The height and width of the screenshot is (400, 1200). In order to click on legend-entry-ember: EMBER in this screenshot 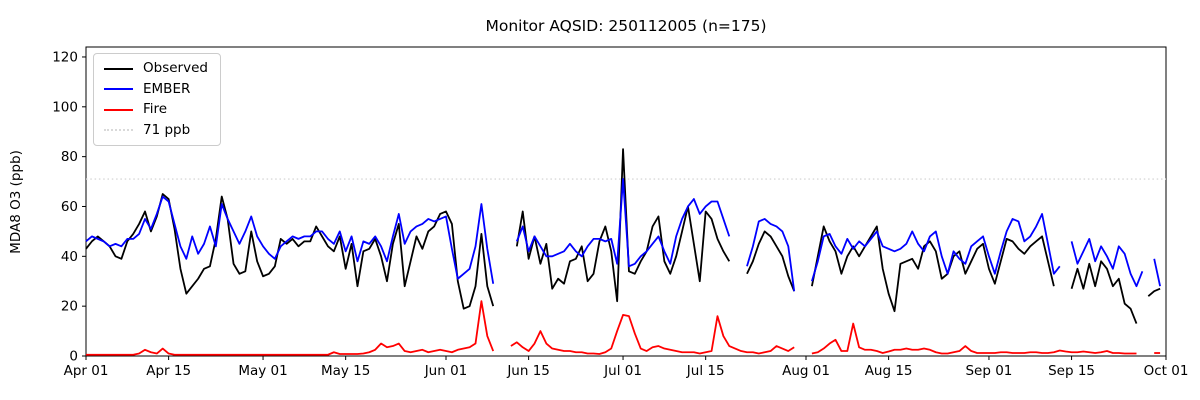, I will do `click(156, 88)`.